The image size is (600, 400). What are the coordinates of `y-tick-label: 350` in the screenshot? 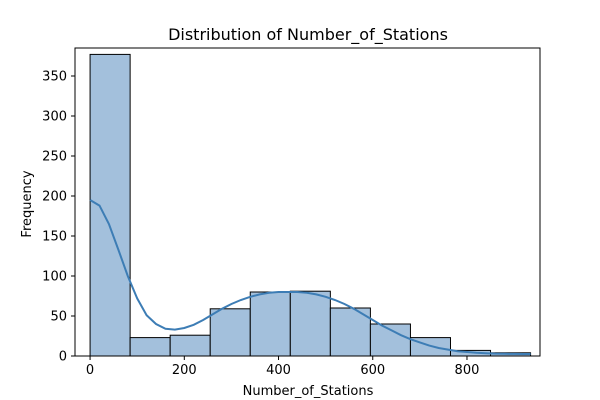 It's located at (54, 77).